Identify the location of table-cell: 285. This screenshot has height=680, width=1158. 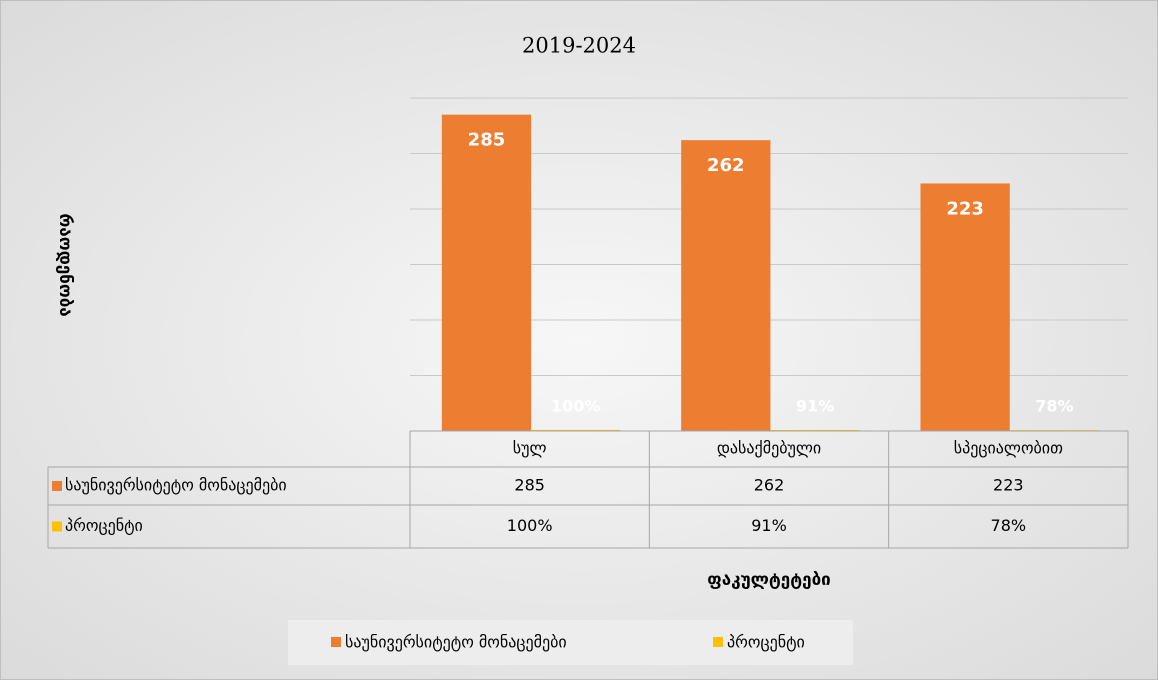
(529, 485).